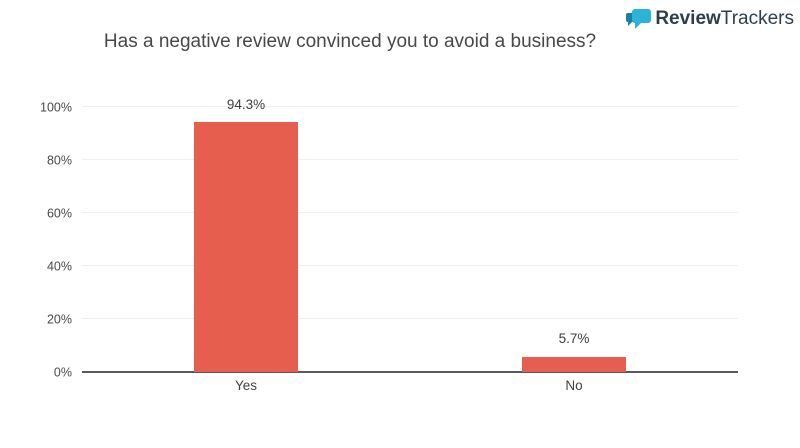 This screenshot has height=448, width=800. I want to click on y-tick-label: 40%, so click(59, 265).